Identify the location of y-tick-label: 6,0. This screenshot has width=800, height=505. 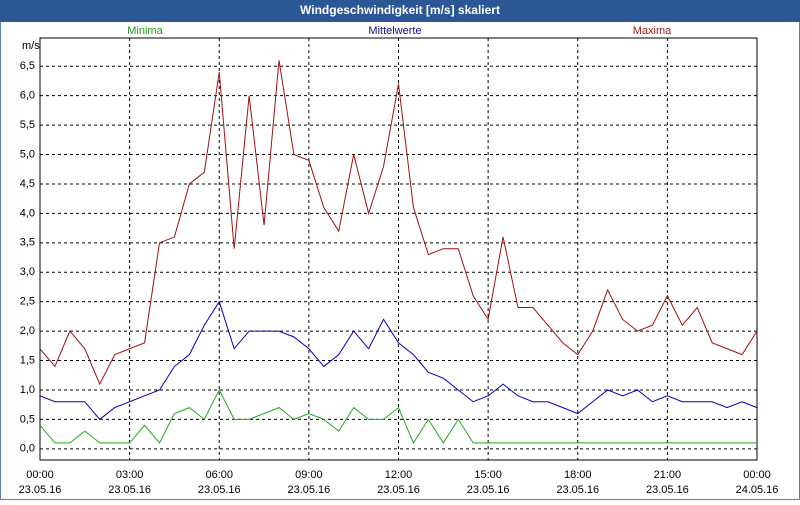
(27, 96).